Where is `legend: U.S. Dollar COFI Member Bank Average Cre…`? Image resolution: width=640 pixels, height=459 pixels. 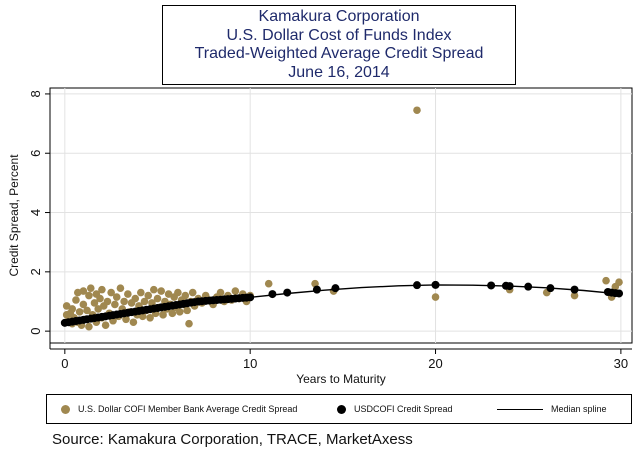
legend: U.S. Dollar COFI Member Bank Average Cre… is located at coordinates (339, 409).